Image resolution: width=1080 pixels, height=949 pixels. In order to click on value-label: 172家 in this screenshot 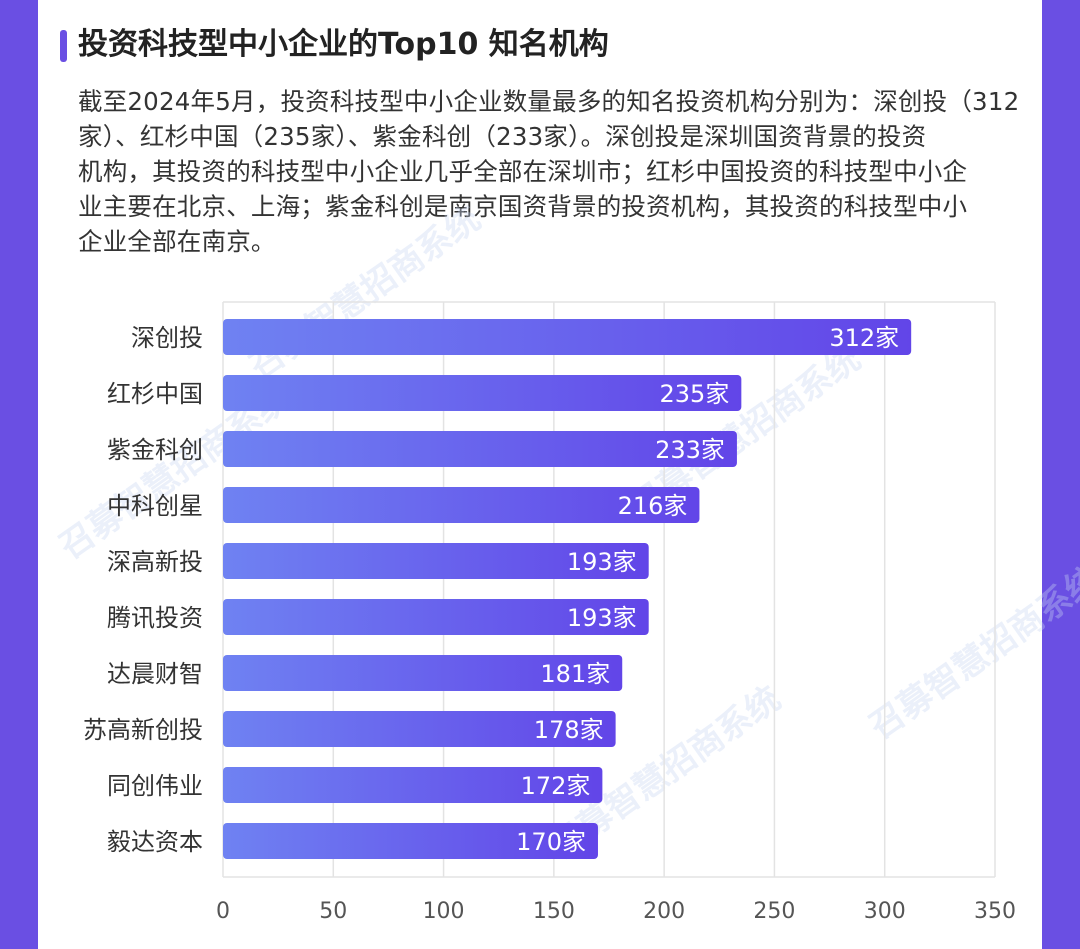, I will do `click(556, 786)`.